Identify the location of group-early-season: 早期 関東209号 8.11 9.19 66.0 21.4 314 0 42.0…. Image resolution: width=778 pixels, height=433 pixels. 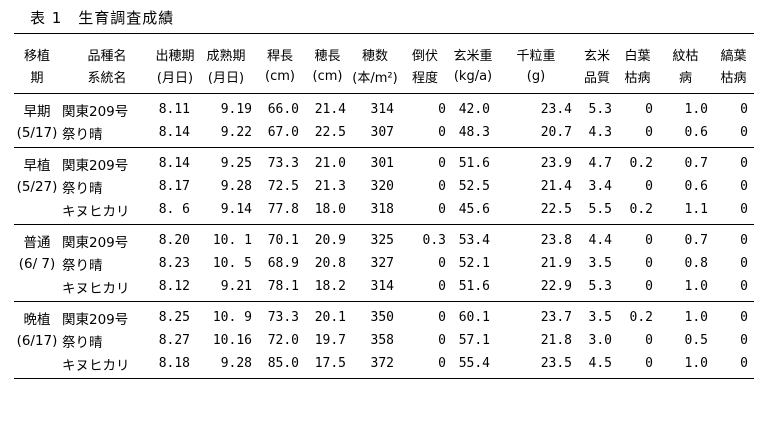
(384, 121).